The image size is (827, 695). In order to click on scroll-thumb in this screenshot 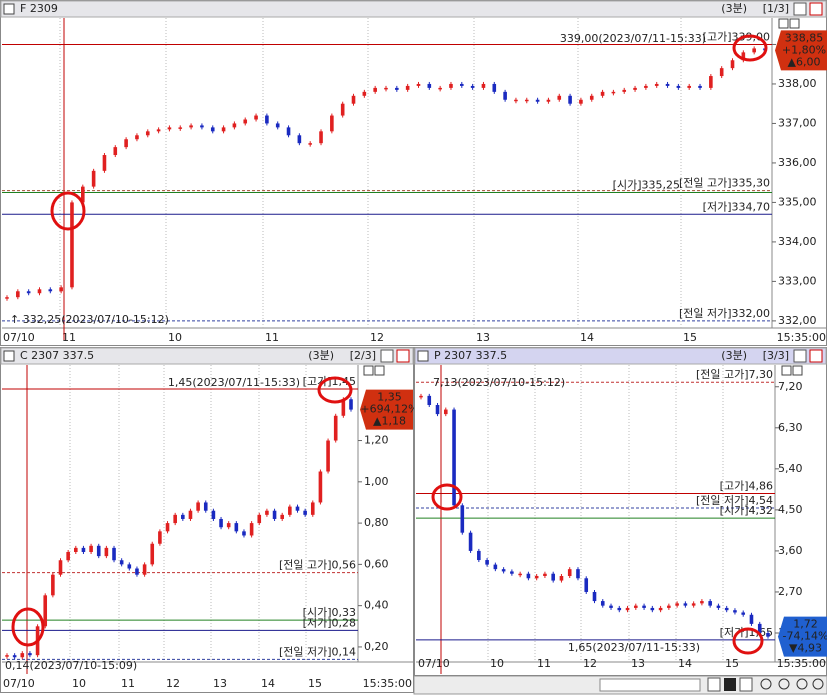, I will do `click(650, 685)`.